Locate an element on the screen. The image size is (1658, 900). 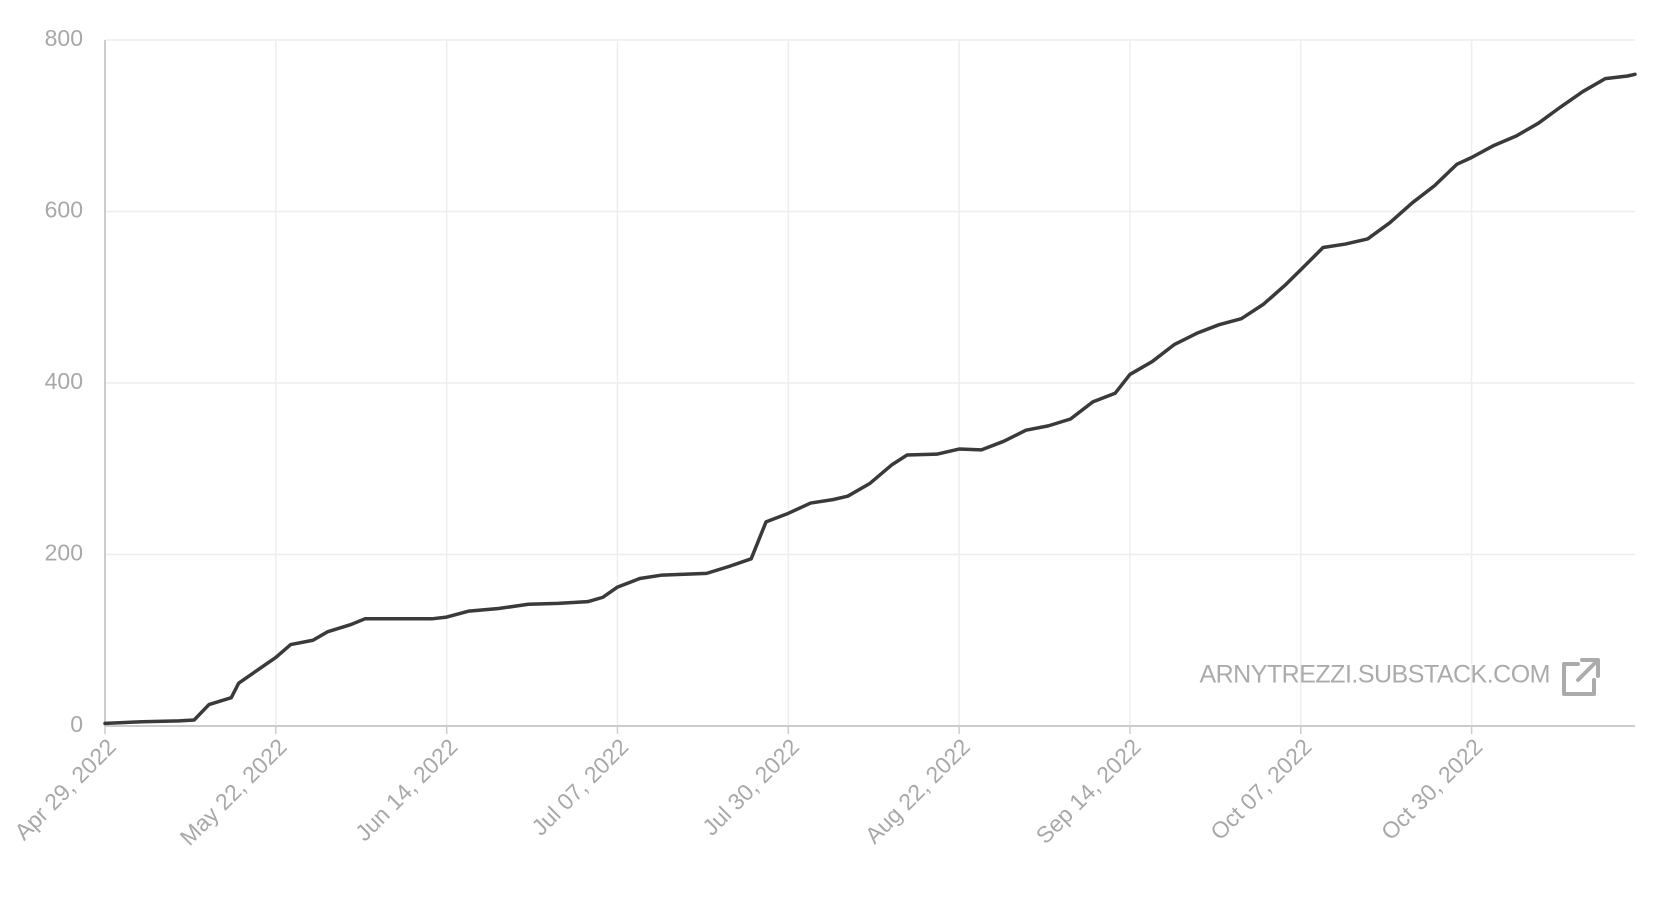
x-tick-label: Apr 29, 2022 is located at coordinates (65, 789).